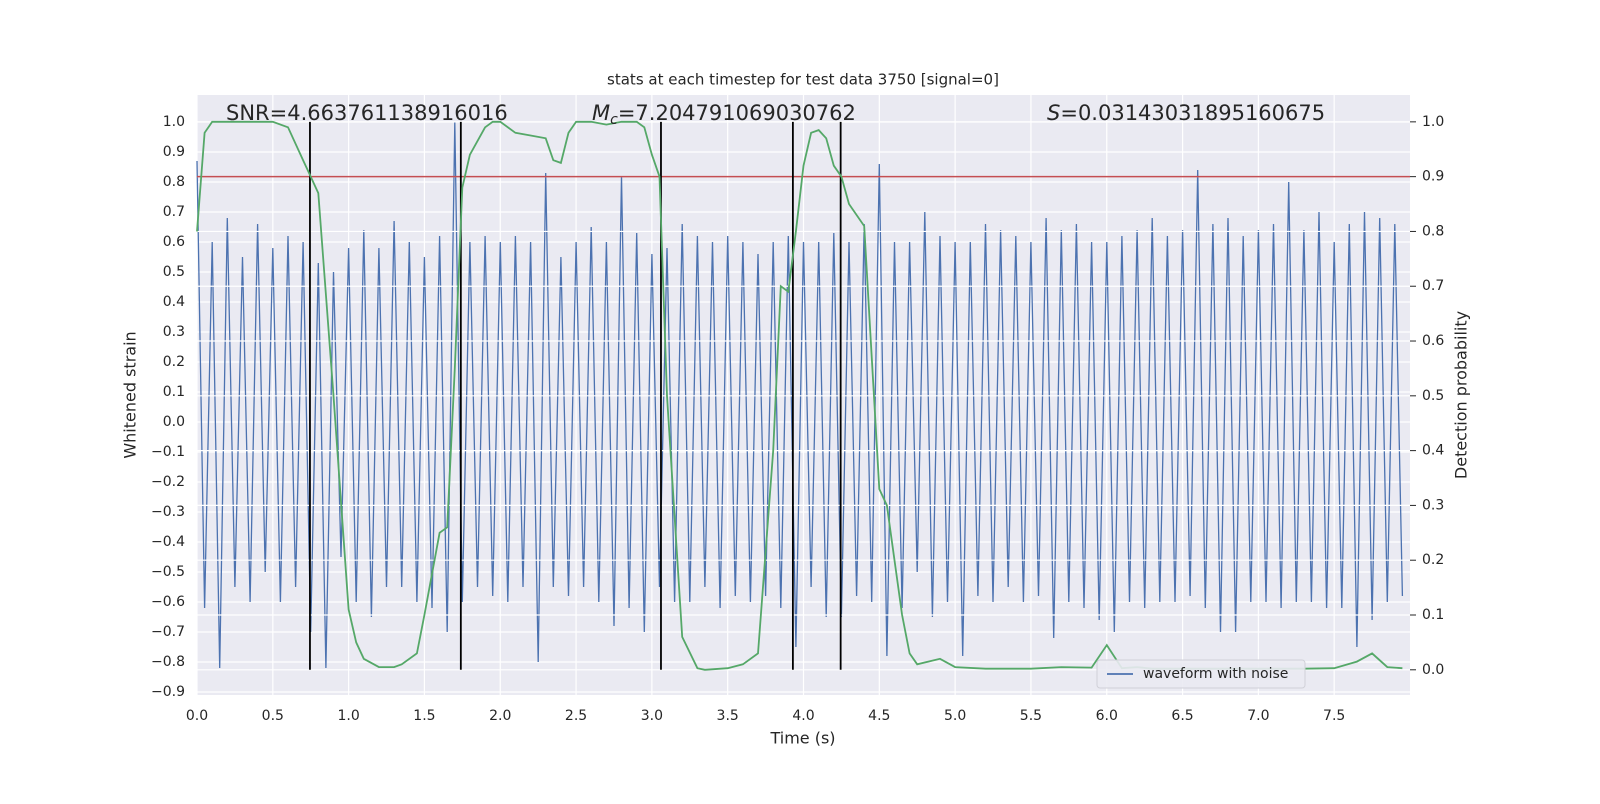 The image size is (1600, 804). I want to click on y2-axis-label: Detection probability, so click(1461, 395).